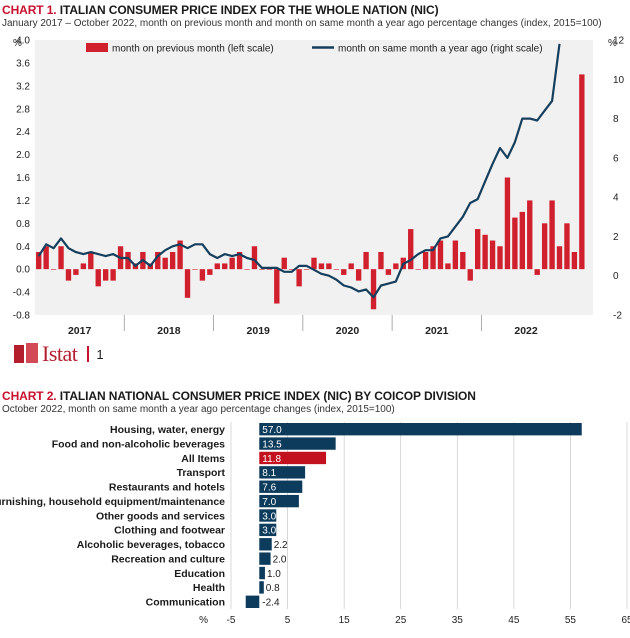 Image resolution: width=630 pixels, height=638 pixels. I want to click on chart2-value-label: 7.6, so click(269, 488).